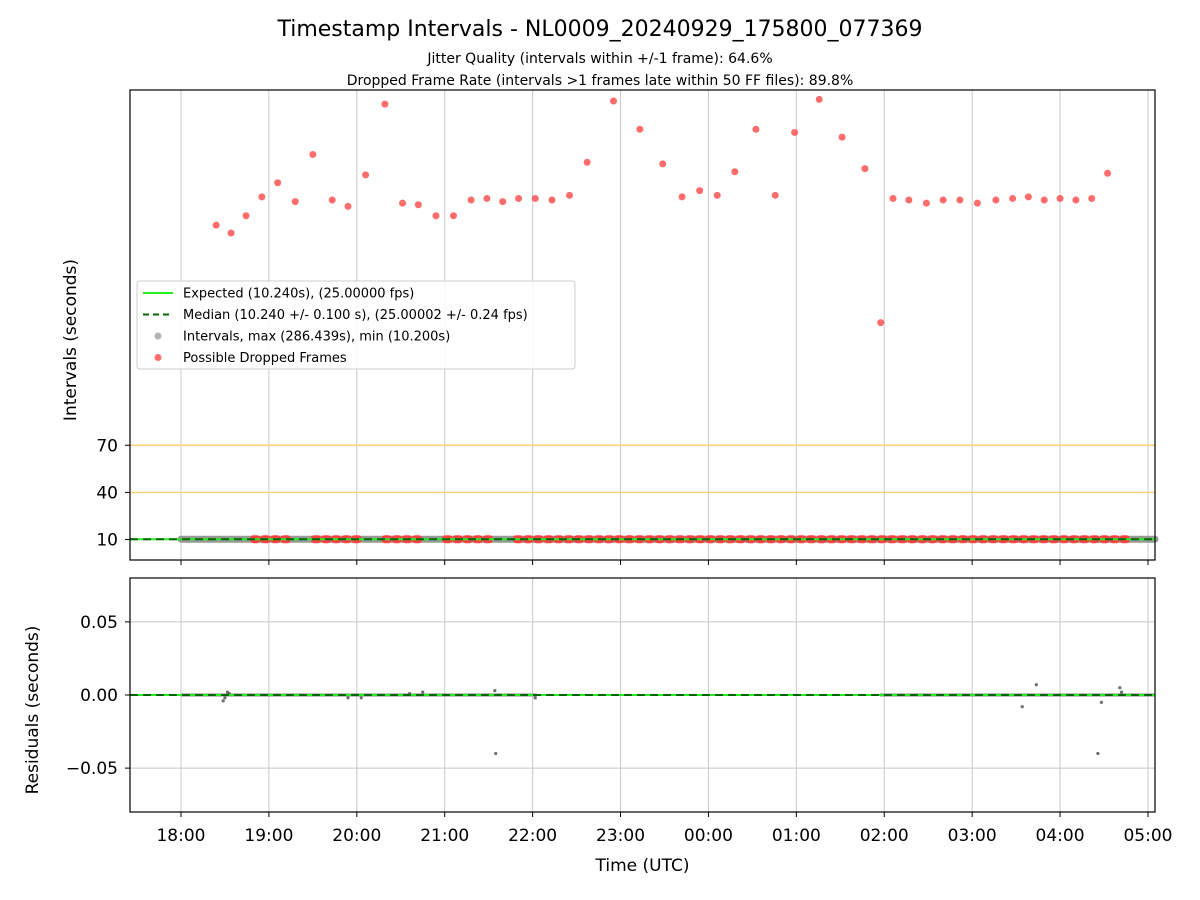 The width and height of the screenshot is (1200, 900). Describe the element at coordinates (158, 336) in the screenshot. I see `legend-intervals-swatch` at that location.